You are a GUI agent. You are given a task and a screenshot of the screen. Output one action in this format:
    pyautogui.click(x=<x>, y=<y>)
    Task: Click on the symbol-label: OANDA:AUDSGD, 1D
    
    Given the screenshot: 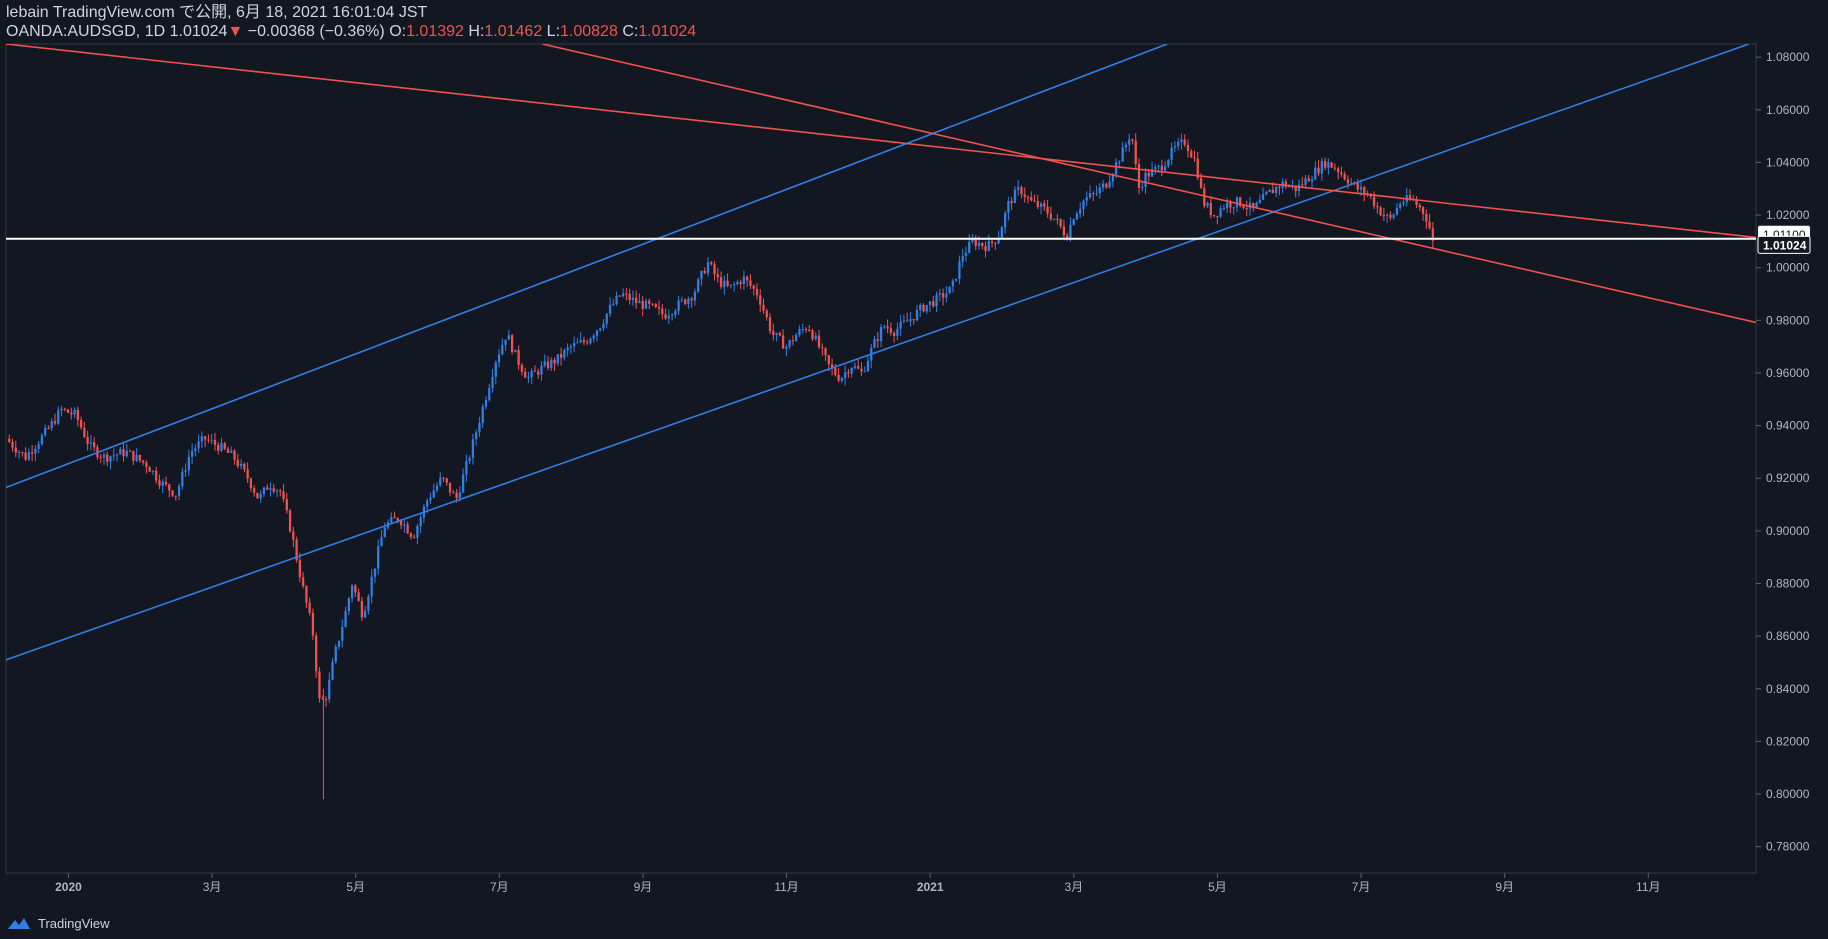 What is the action you would take?
    pyautogui.click(x=86, y=31)
    